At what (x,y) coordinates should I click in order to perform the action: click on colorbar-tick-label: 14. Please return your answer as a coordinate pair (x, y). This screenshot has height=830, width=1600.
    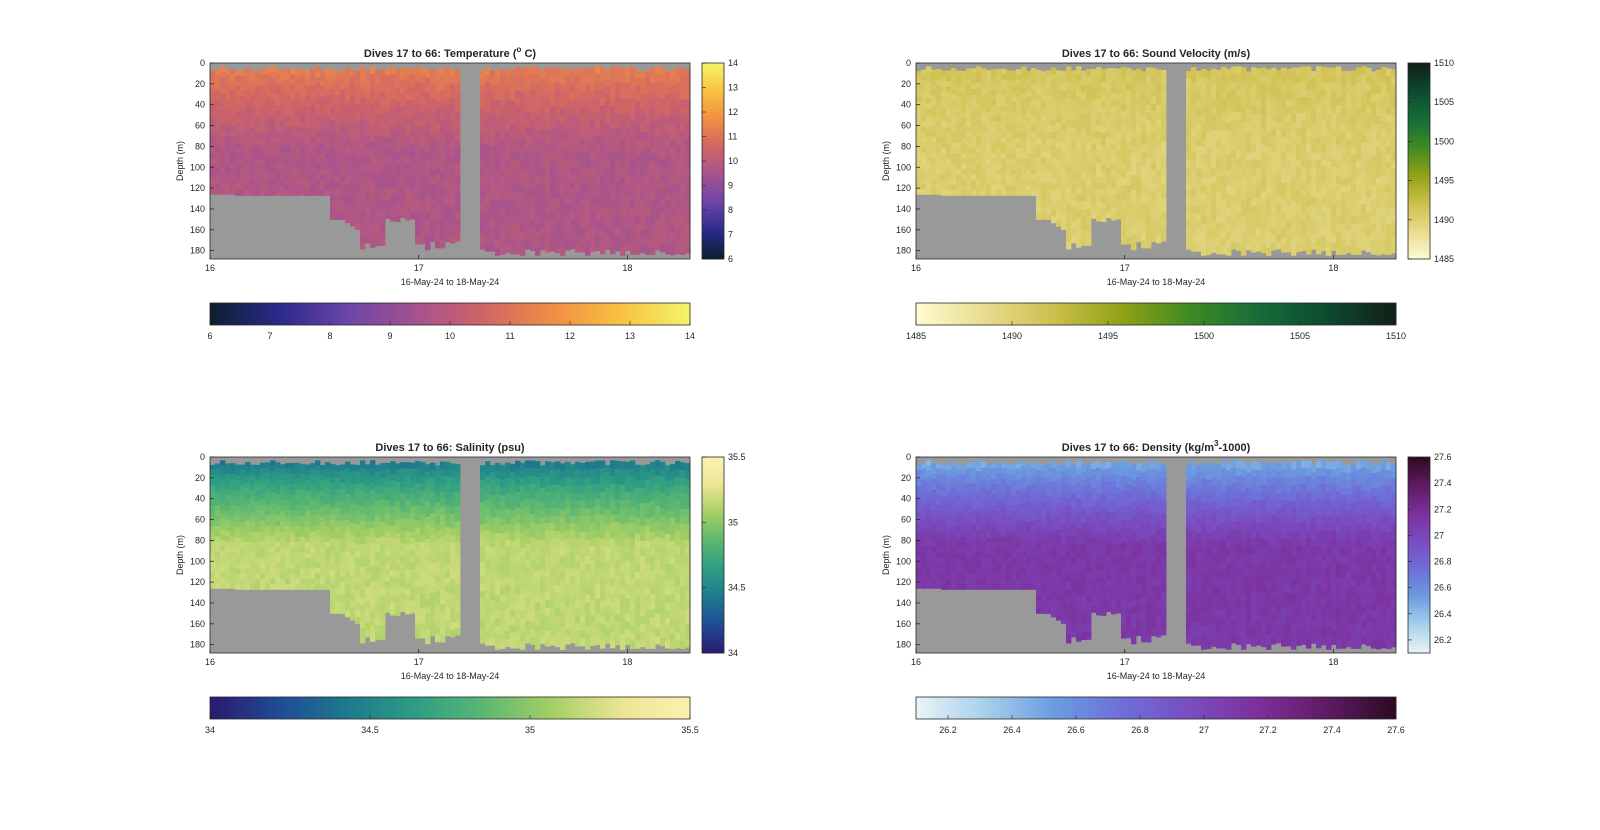
    Looking at the image, I should click on (733, 63).